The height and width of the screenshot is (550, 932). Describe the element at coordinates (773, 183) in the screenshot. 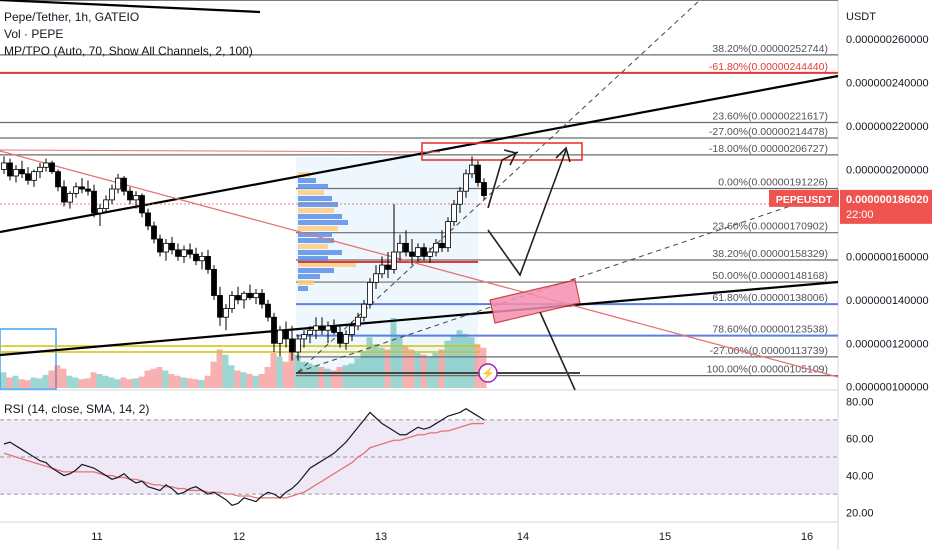

I see `fib-level-label: 0.00%(0.00000191226)` at that location.